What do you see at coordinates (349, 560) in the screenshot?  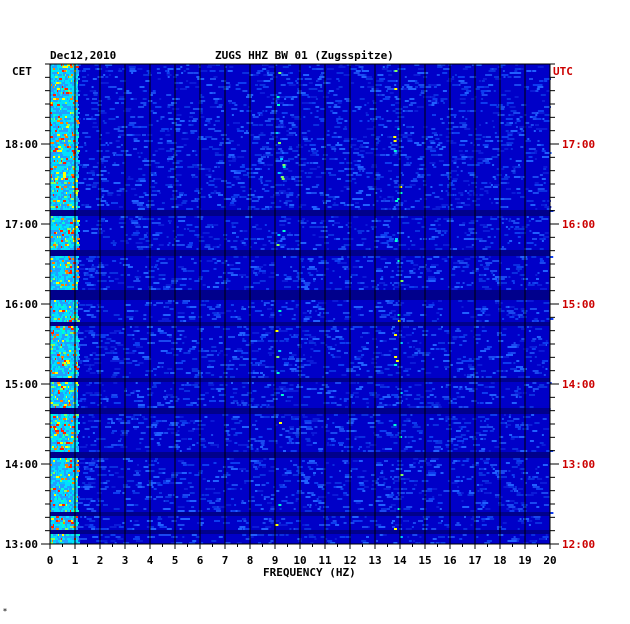 I see `x-tick-label-12: 12` at bounding box center [349, 560].